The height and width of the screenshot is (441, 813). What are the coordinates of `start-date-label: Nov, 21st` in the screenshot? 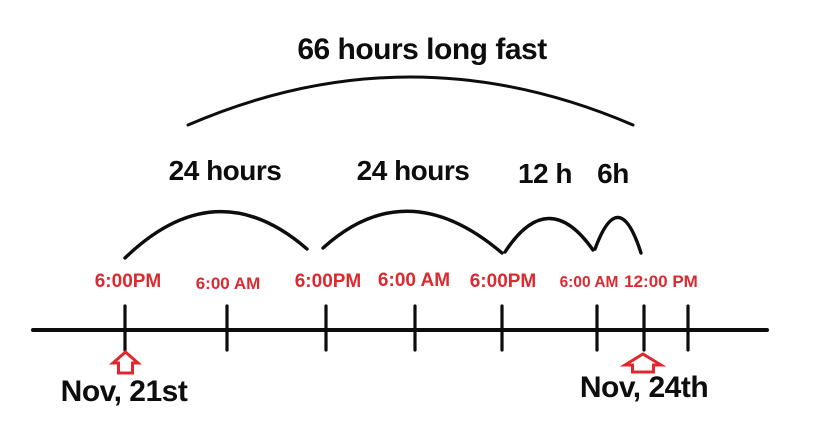 It's located at (124, 391).